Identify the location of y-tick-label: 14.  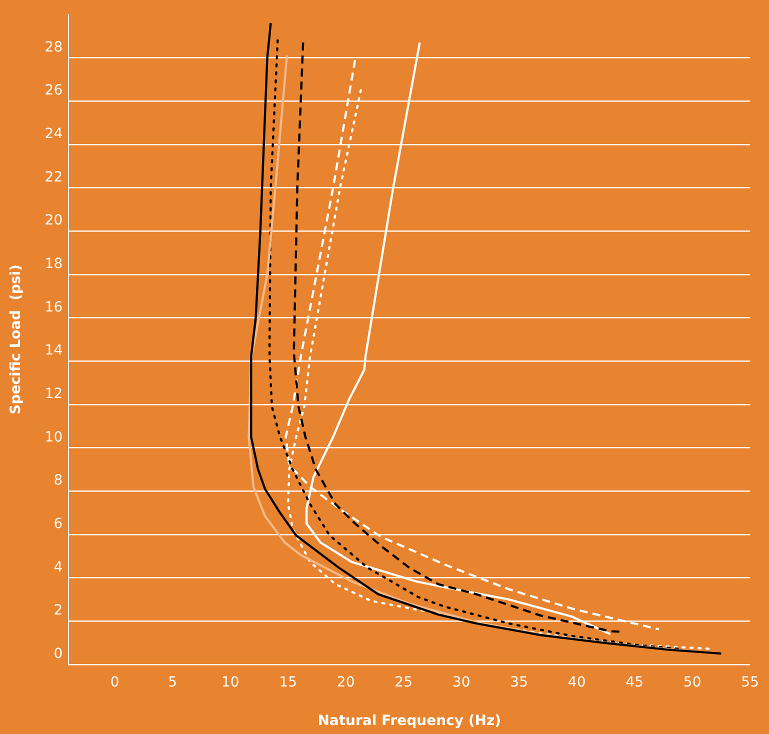
(53, 350).